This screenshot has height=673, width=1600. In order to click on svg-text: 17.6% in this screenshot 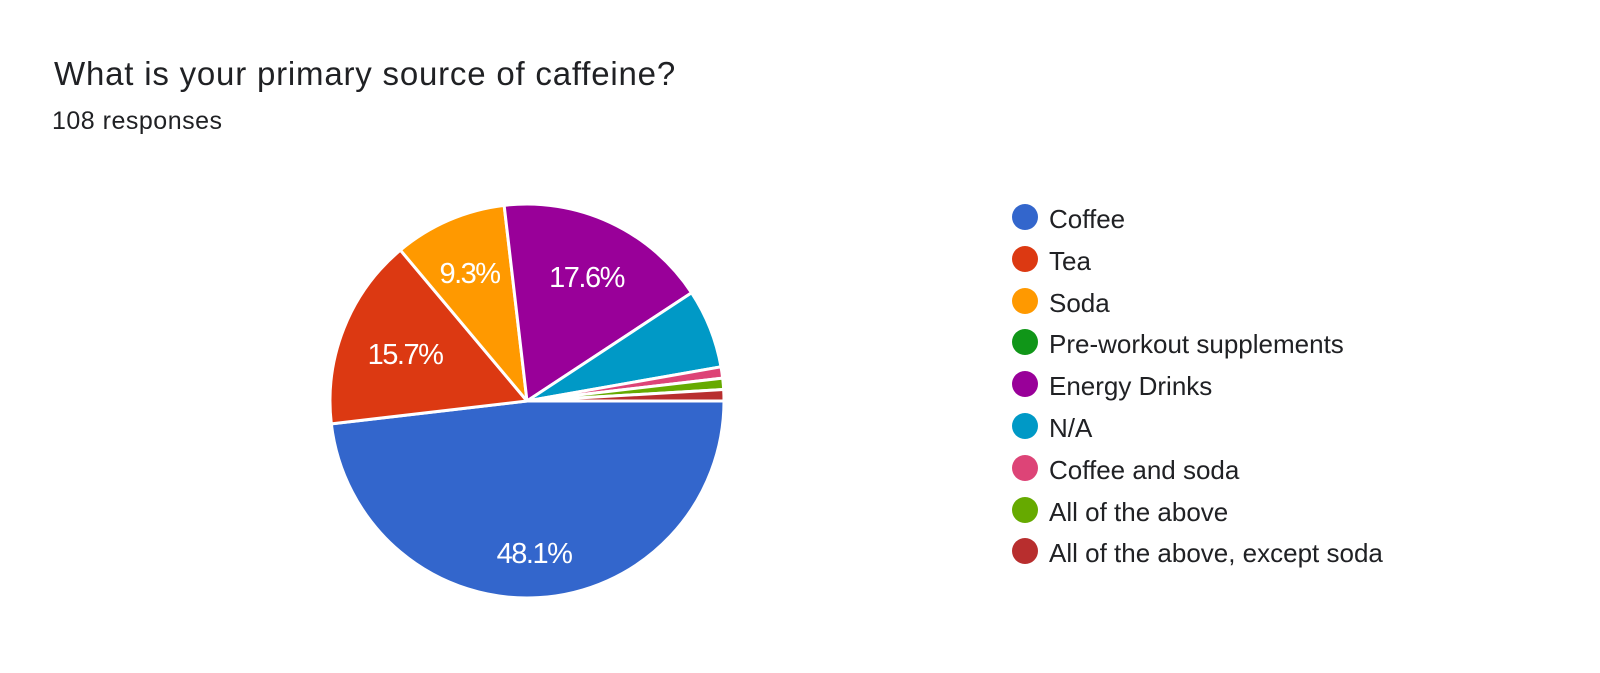, I will do `click(586, 278)`.